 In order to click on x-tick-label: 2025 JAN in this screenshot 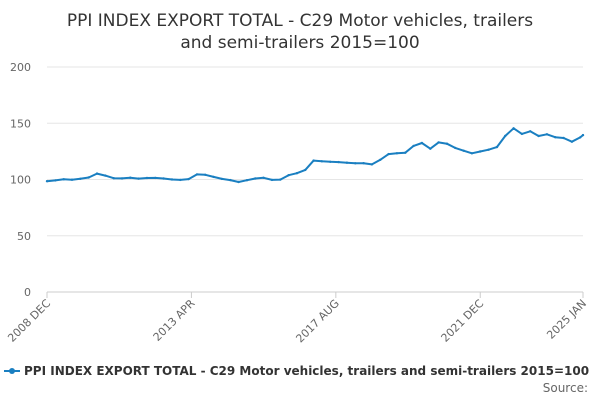, I will do `click(566, 319)`.